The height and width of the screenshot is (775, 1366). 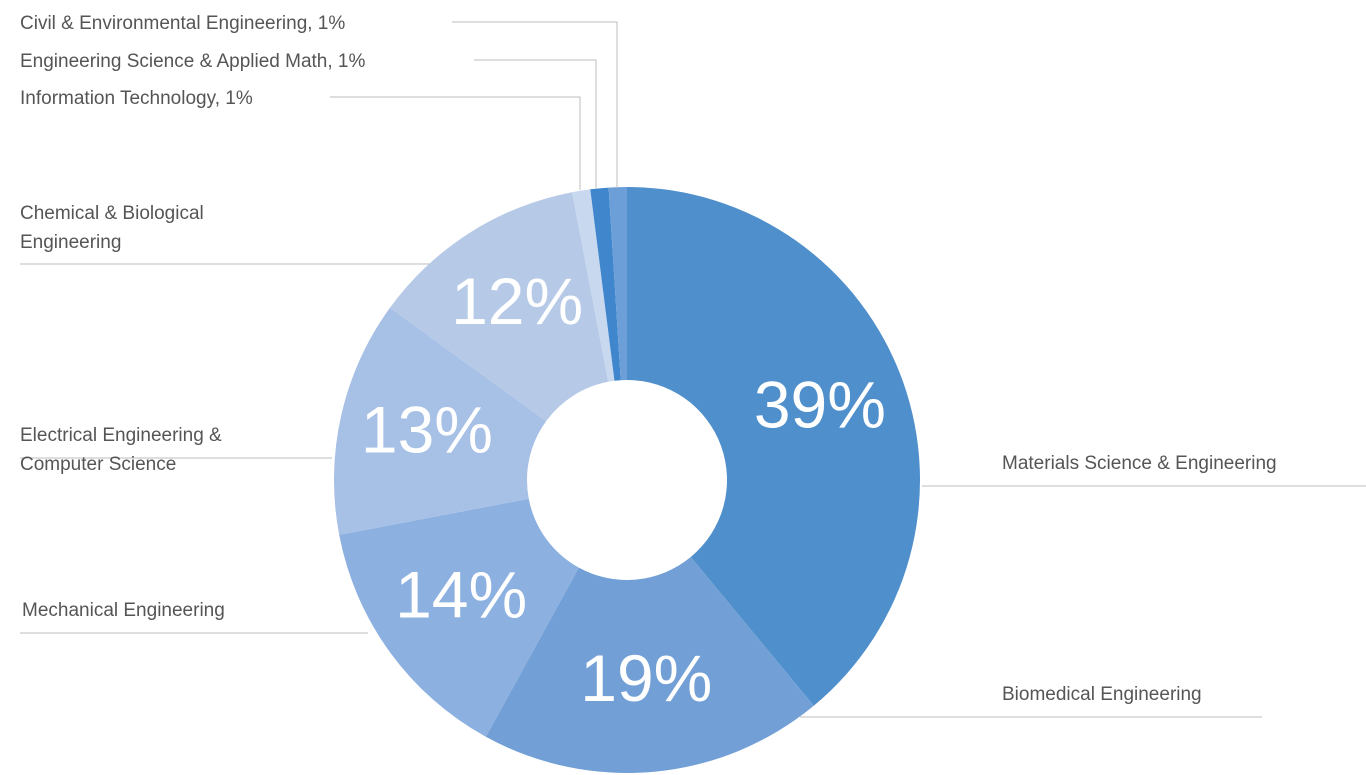 I want to click on value-label: 39%, so click(x=820, y=405).